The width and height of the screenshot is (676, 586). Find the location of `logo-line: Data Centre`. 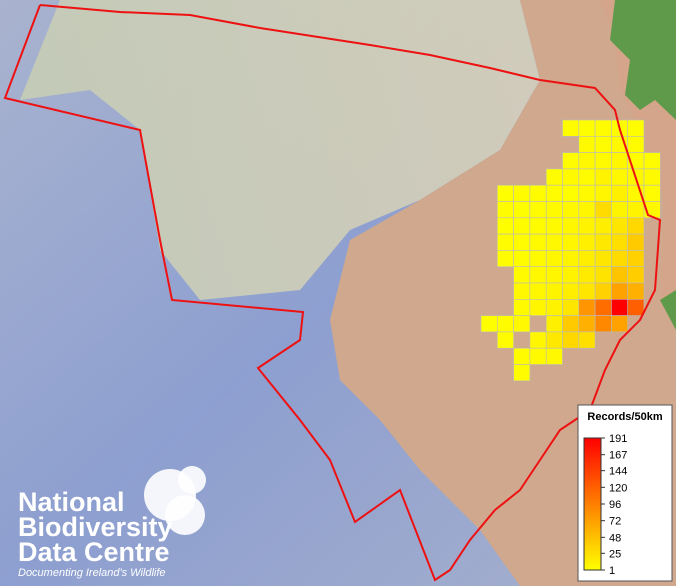

logo-line: Data Centre is located at coordinates (94, 552).